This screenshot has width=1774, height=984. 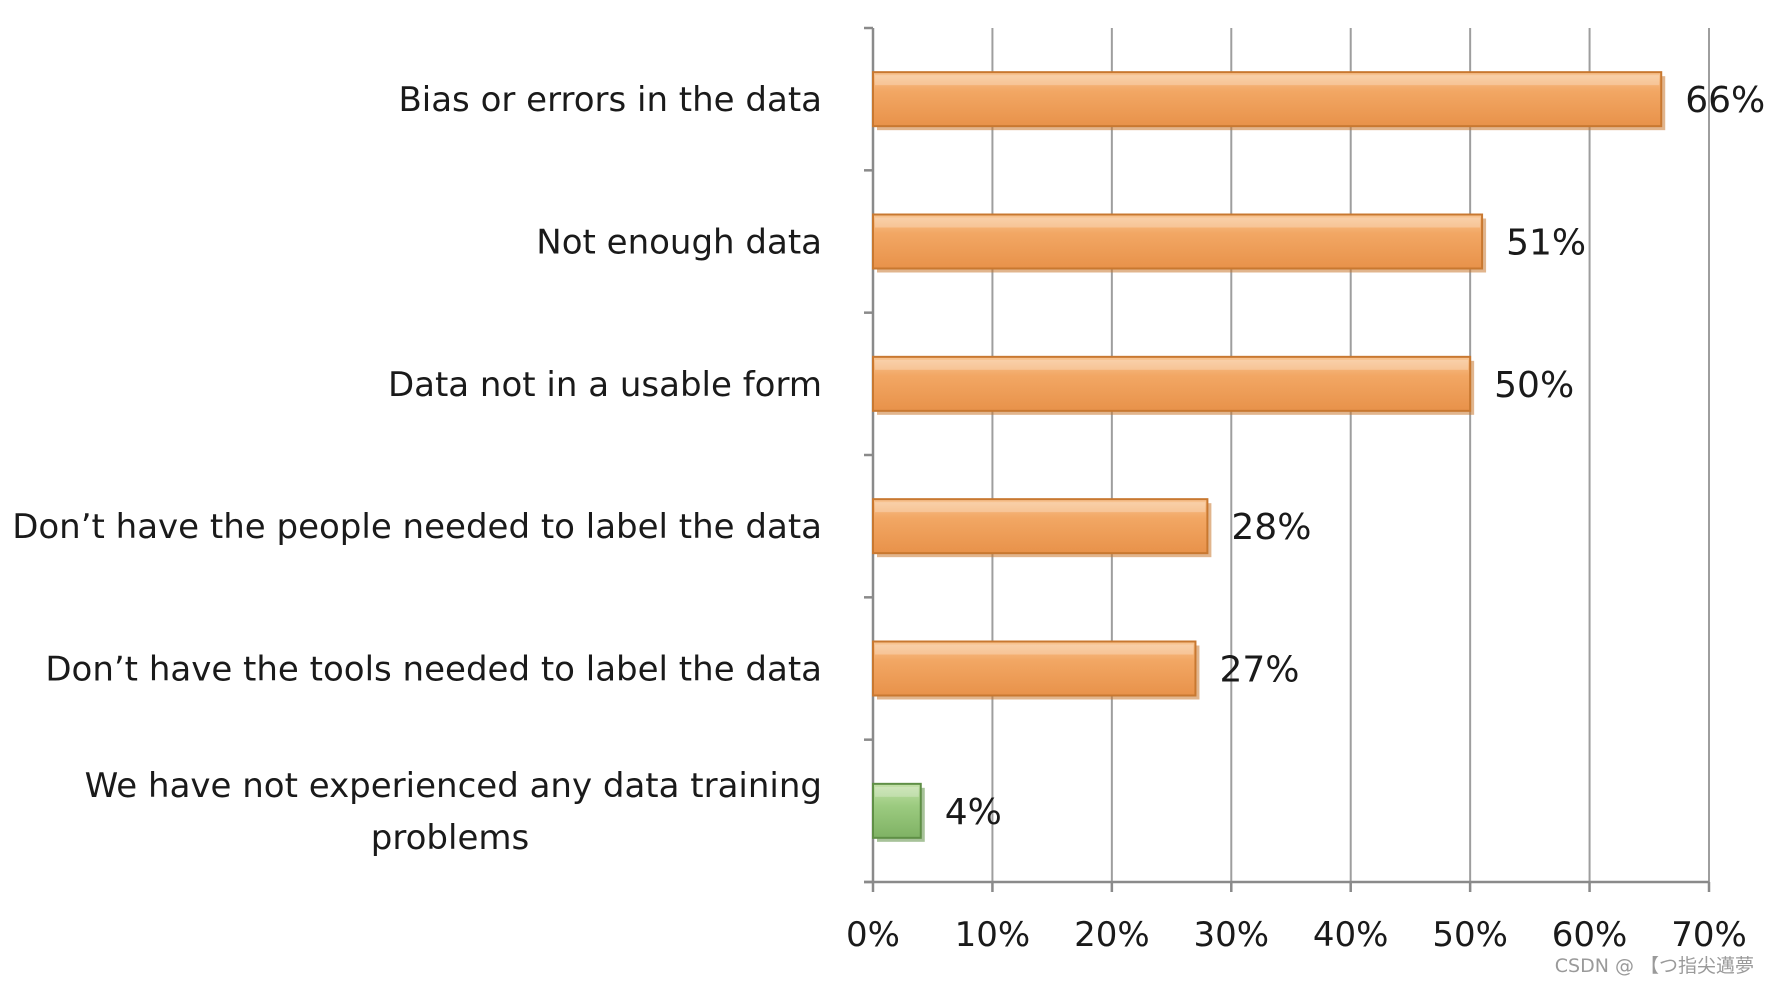 I want to click on watermark: CSDN @ 【つ指尖邁夢, so click(x=1654, y=966).